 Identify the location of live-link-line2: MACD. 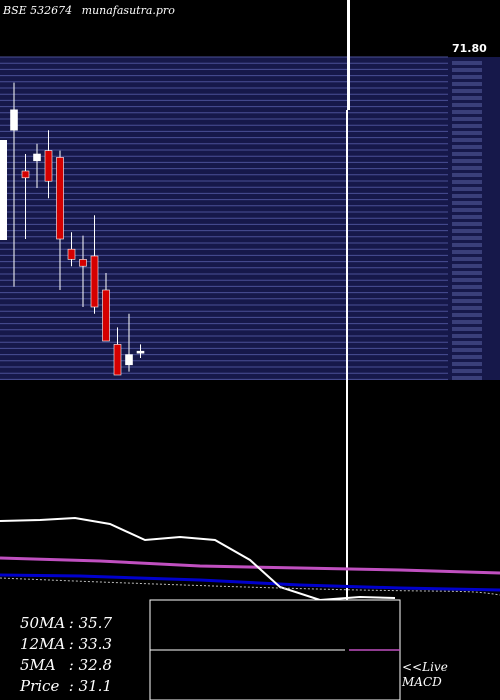
(422, 682).